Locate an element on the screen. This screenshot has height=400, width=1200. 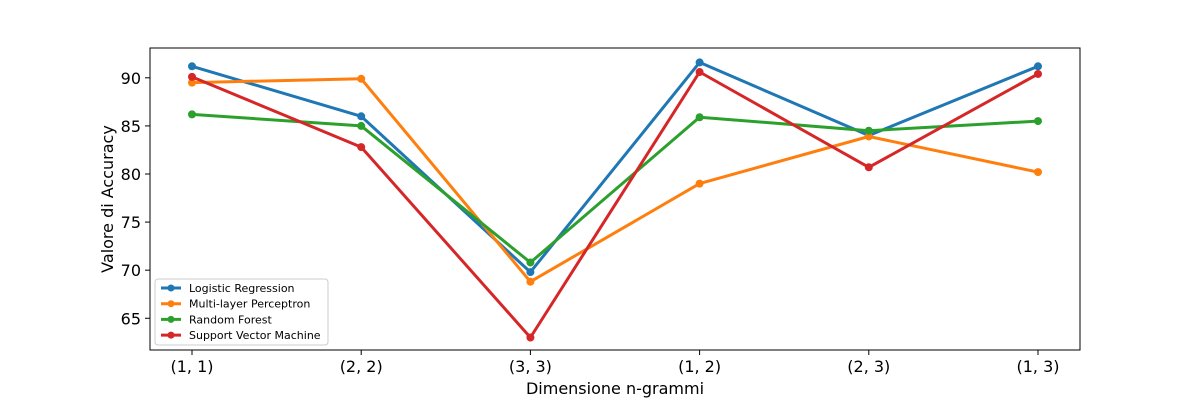
x-axis-label: Dimensione n-grammi is located at coordinates (615, 388).